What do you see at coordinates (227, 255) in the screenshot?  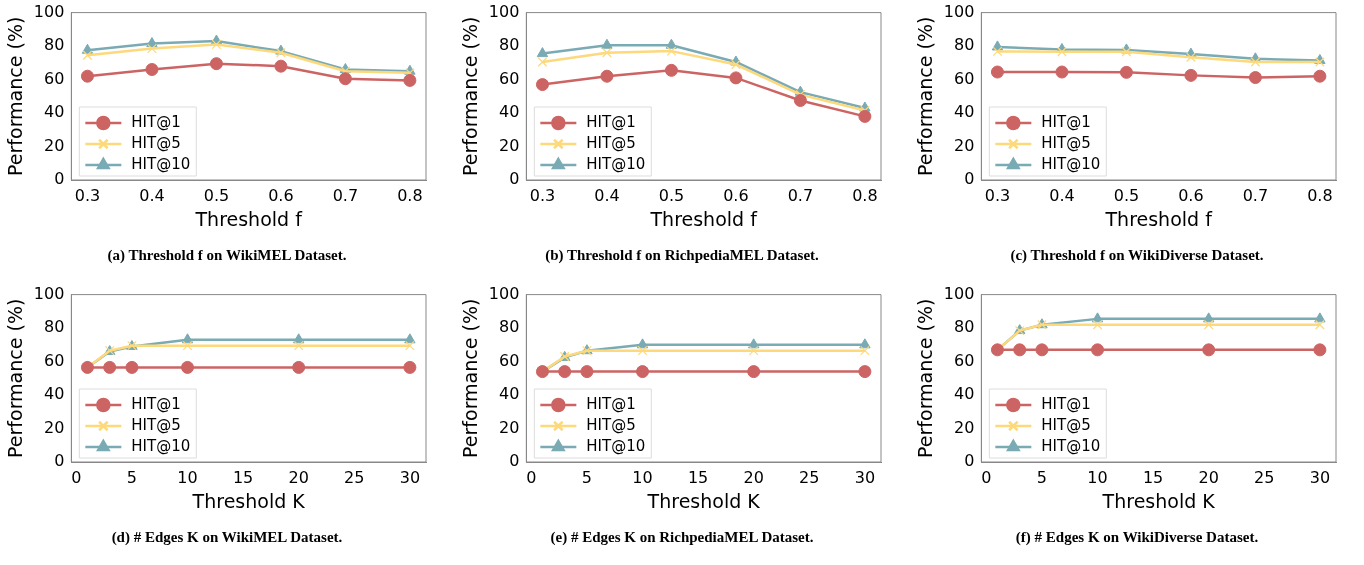 I see `text: (a) Threshold f on WikiMEL Dataset.` at bounding box center [227, 255].